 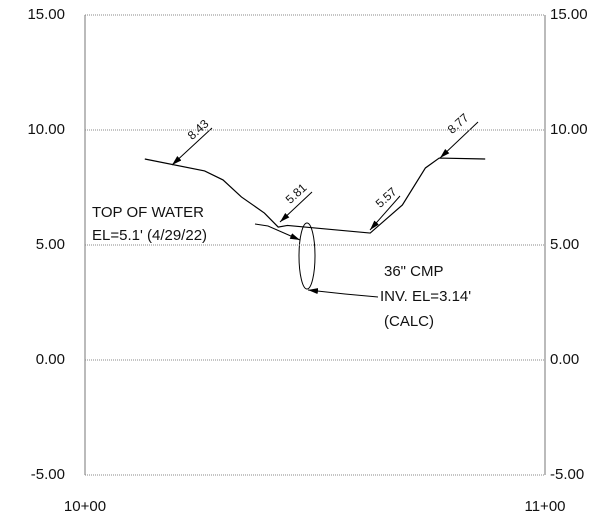 What do you see at coordinates (307, 256) in the screenshot?
I see `pipe` at bounding box center [307, 256].